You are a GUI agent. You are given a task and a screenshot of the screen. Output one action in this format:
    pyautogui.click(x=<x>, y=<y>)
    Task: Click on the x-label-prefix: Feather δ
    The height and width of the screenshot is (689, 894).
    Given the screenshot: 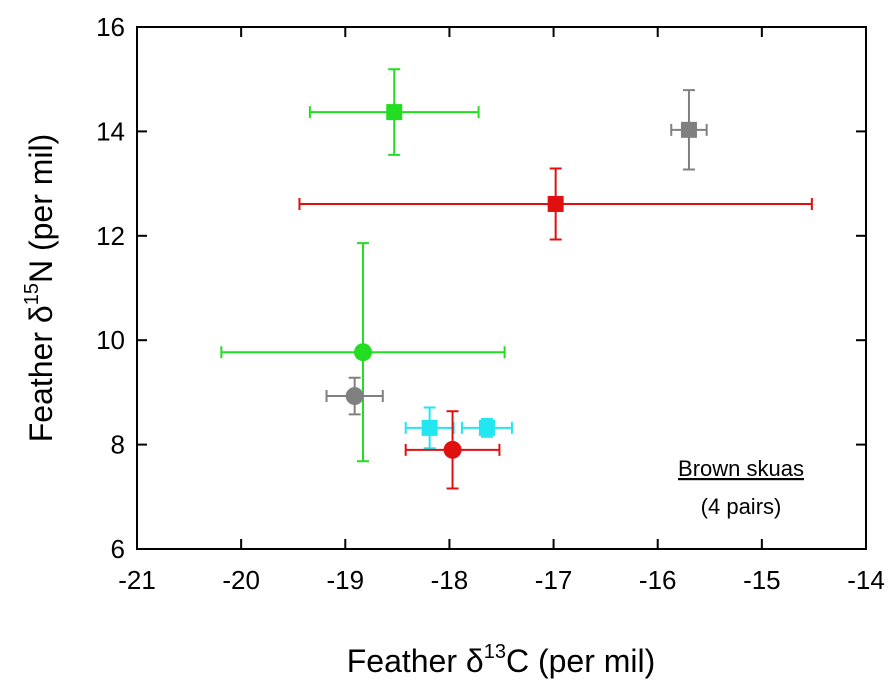 What is the action you would take?
    pyautogui.click(x=415, y=661)
    